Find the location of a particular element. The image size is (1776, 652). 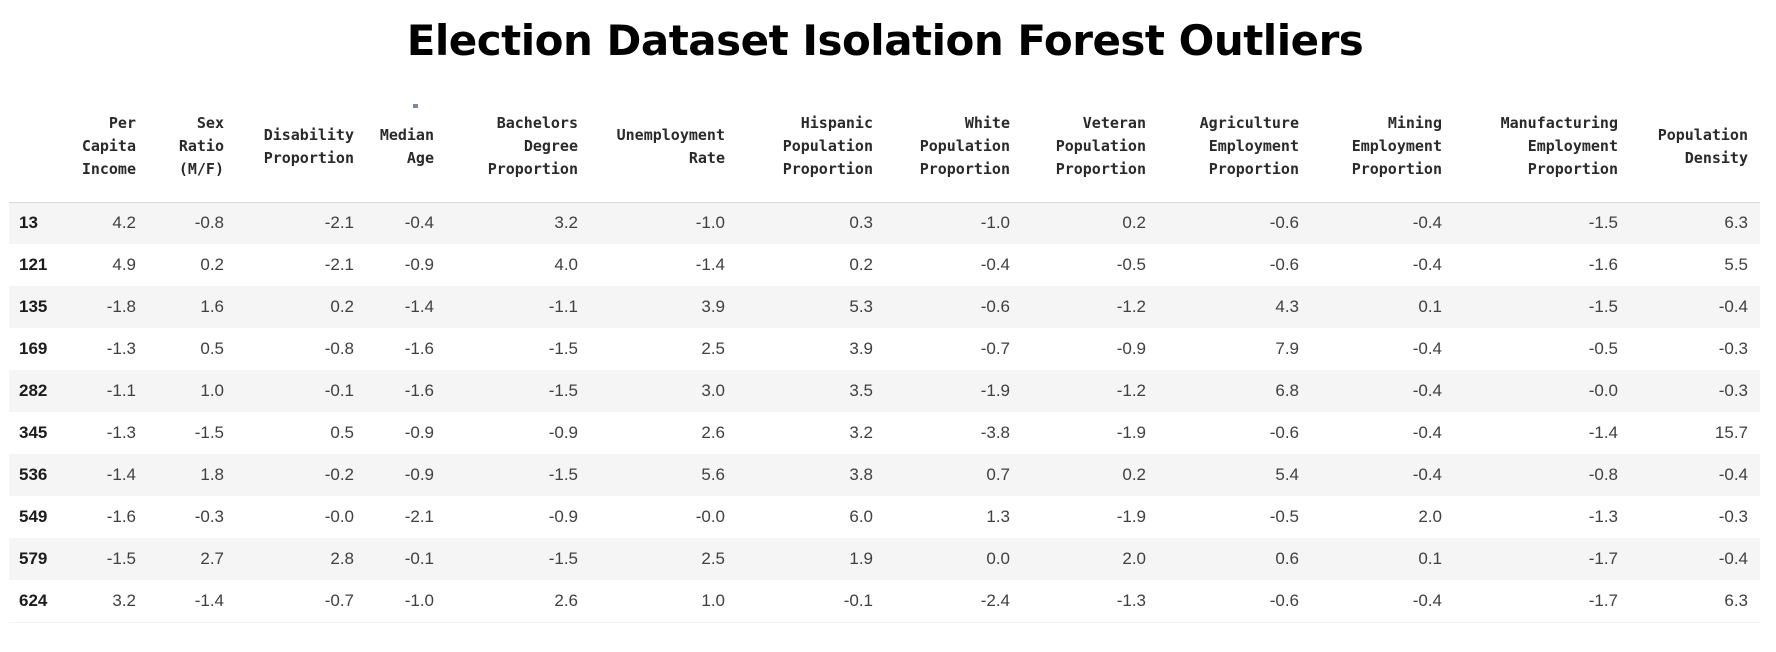

table-cell: 5.4 is located at coordinates (1234, 475).